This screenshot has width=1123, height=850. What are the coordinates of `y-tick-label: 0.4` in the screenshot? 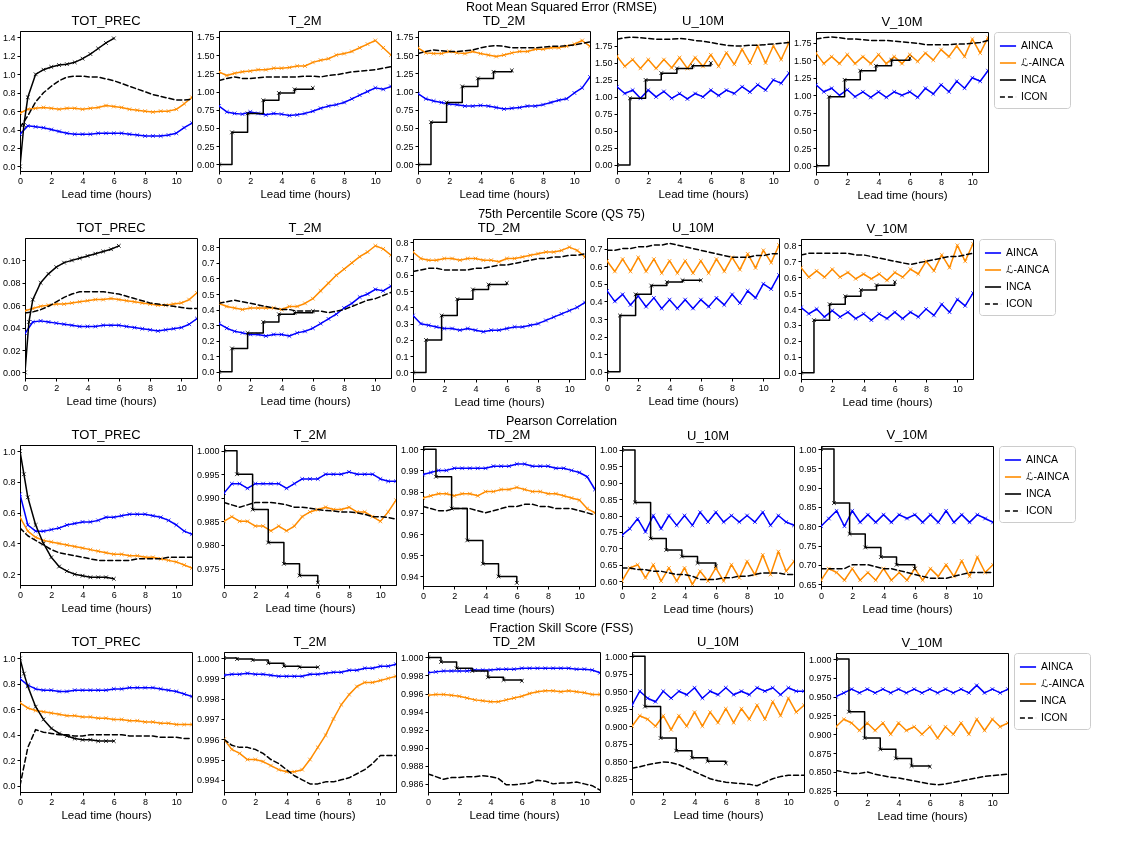 It's located at (9, 543).